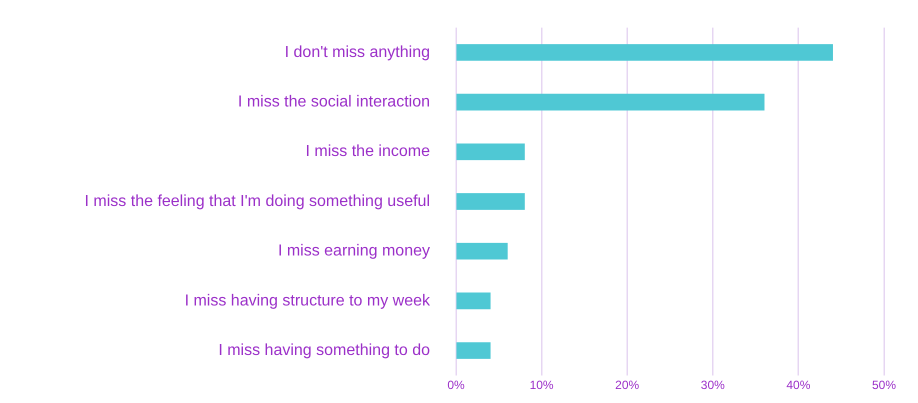  Describe the element at coordinates (357, 52) in the screenshot. I see `y-tick-label: I don't miss anything` at that location.